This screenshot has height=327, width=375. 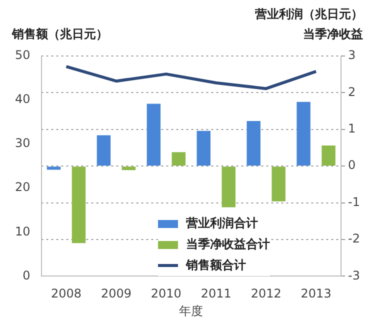 What do you see at coordinates (22, 143) in the screenshot?
I see `y-tick-label: 30` at bounding box center [22, 143].